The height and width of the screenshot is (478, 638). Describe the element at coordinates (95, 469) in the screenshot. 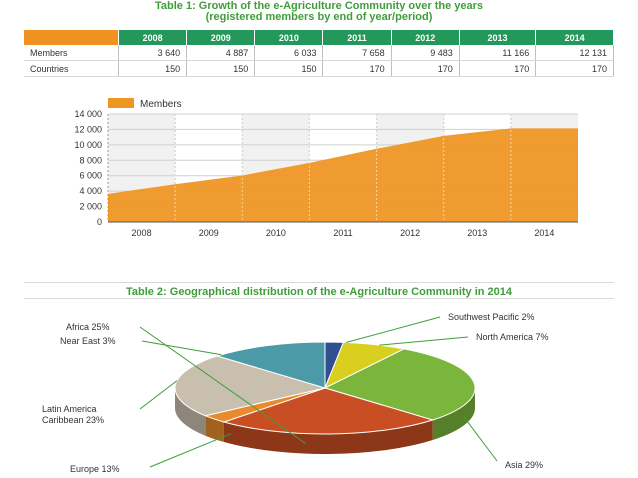

I see `pie-label: Europe 13%` at that location.